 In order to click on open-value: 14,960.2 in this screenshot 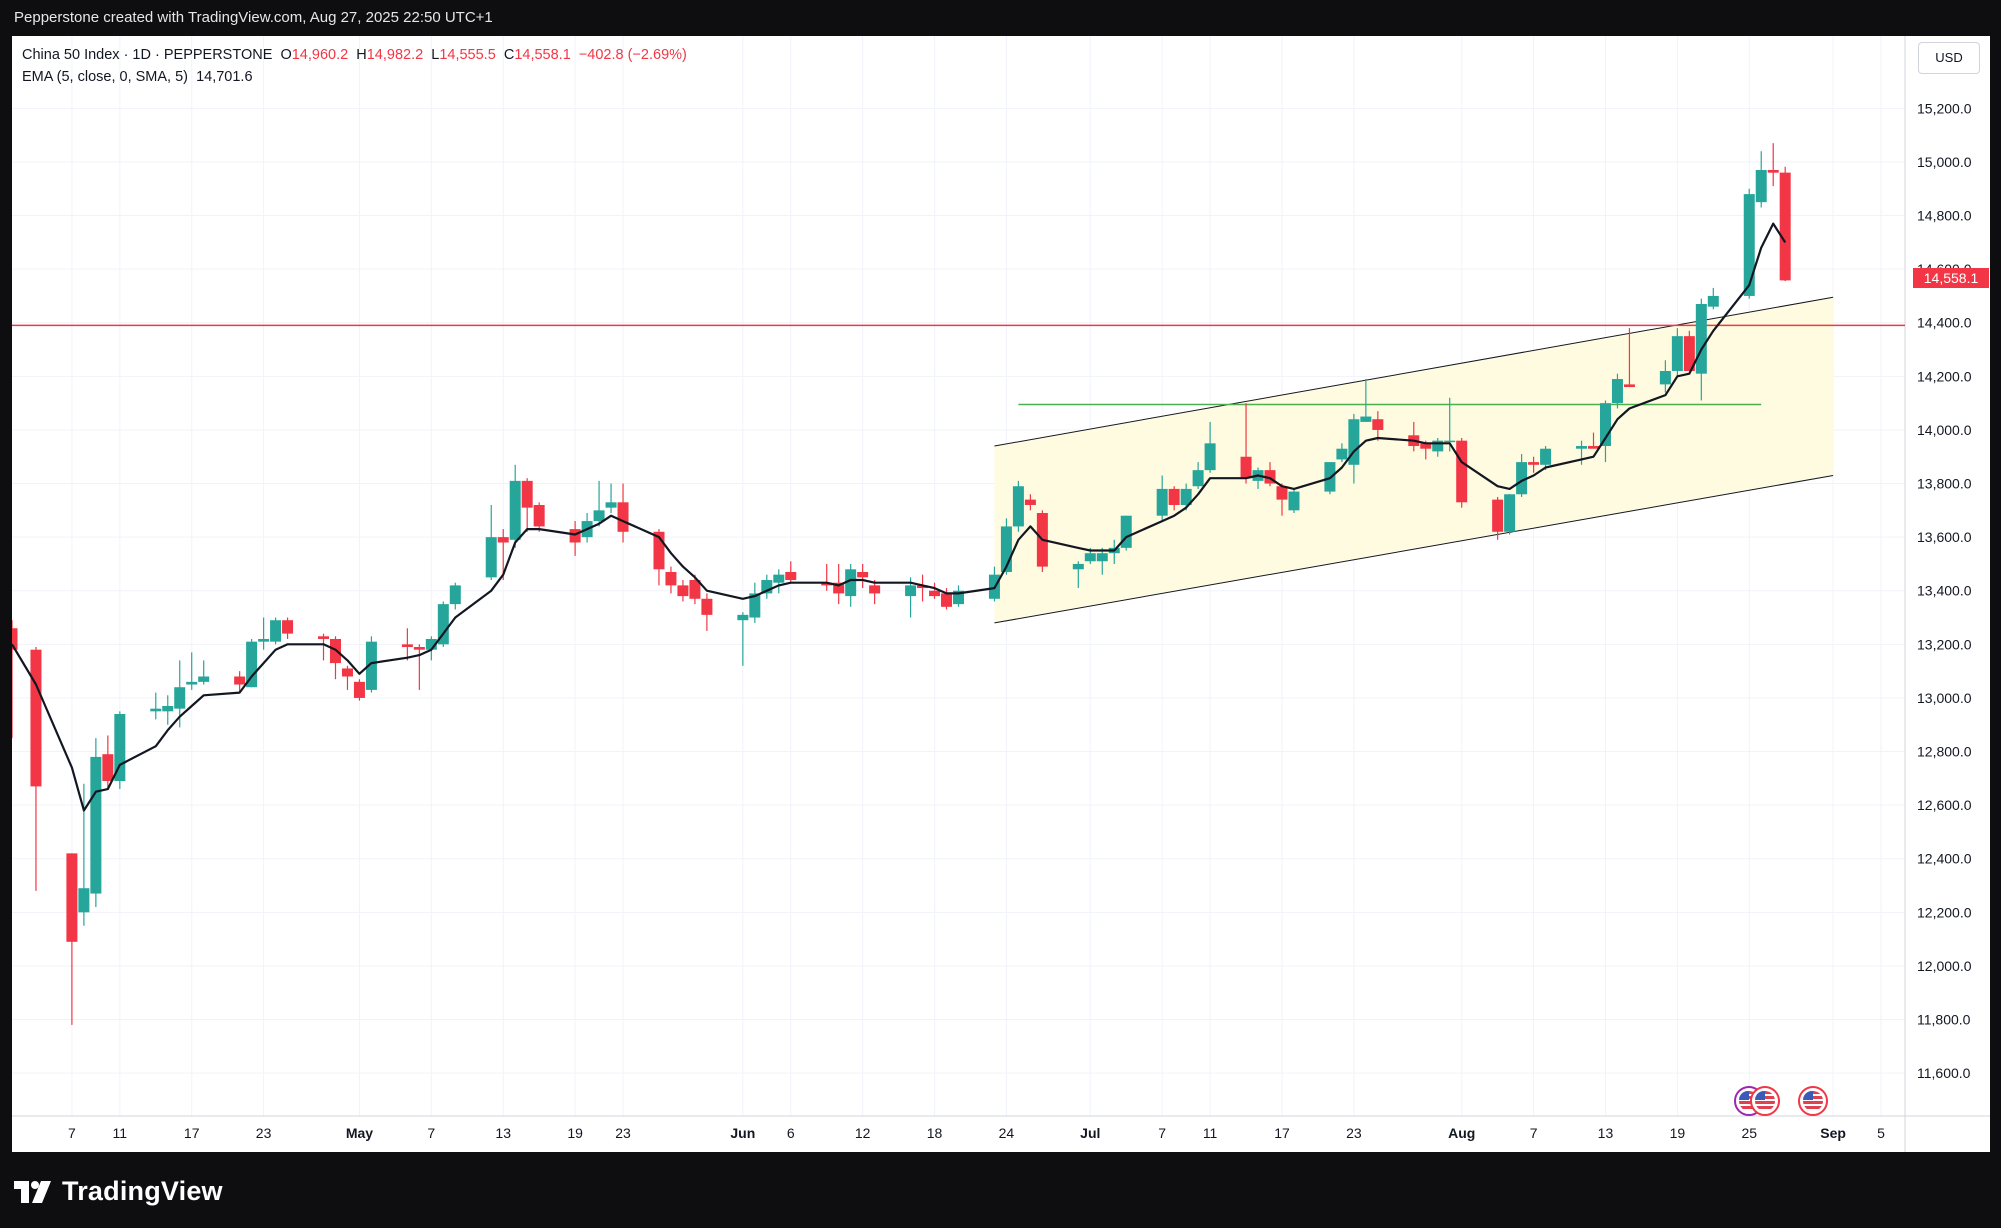, I will do `click(320, 55)`.